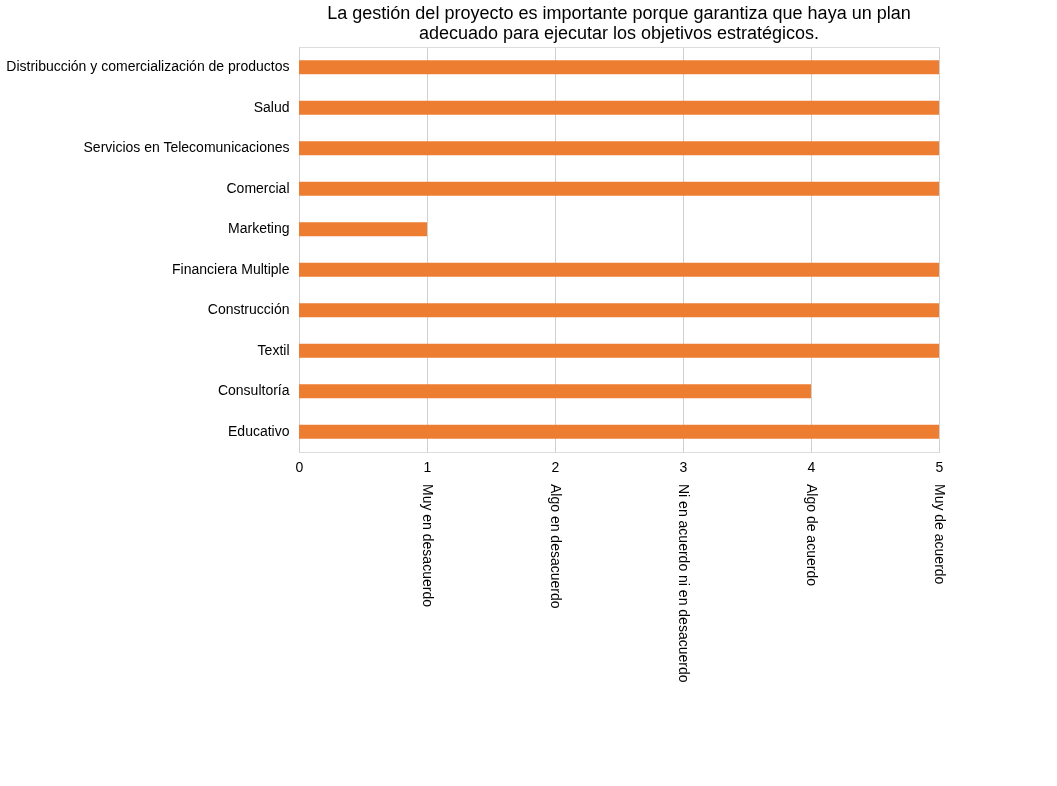  I want to click on x-tick-label: 1, so click(427, 466).